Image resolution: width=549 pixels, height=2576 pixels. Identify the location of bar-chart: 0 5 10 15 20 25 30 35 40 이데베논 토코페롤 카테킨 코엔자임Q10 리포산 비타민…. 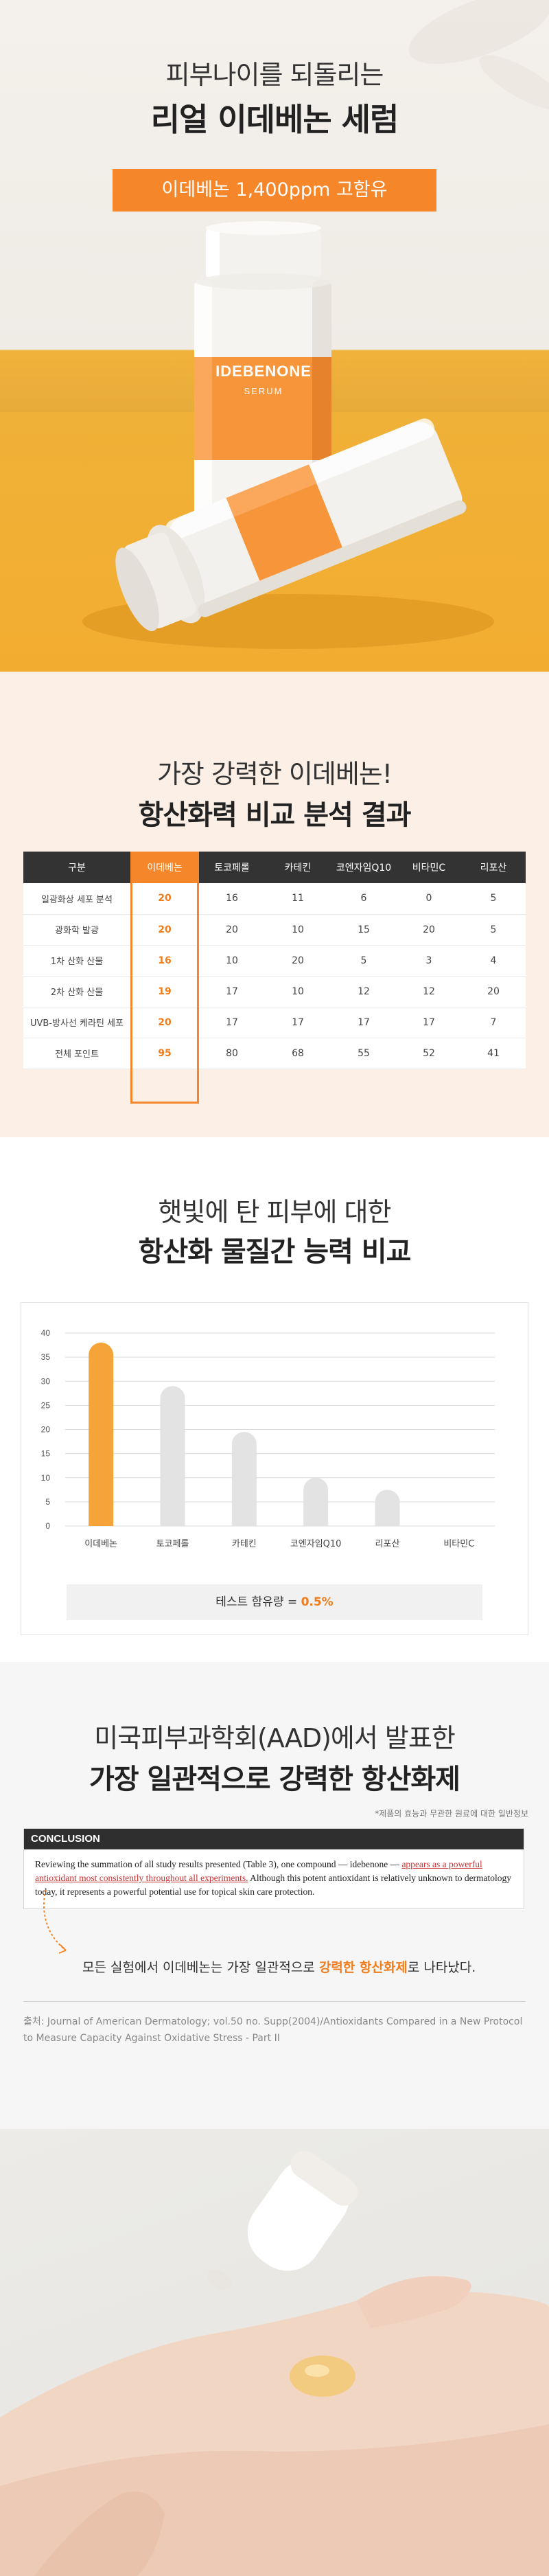
(268, 1438).